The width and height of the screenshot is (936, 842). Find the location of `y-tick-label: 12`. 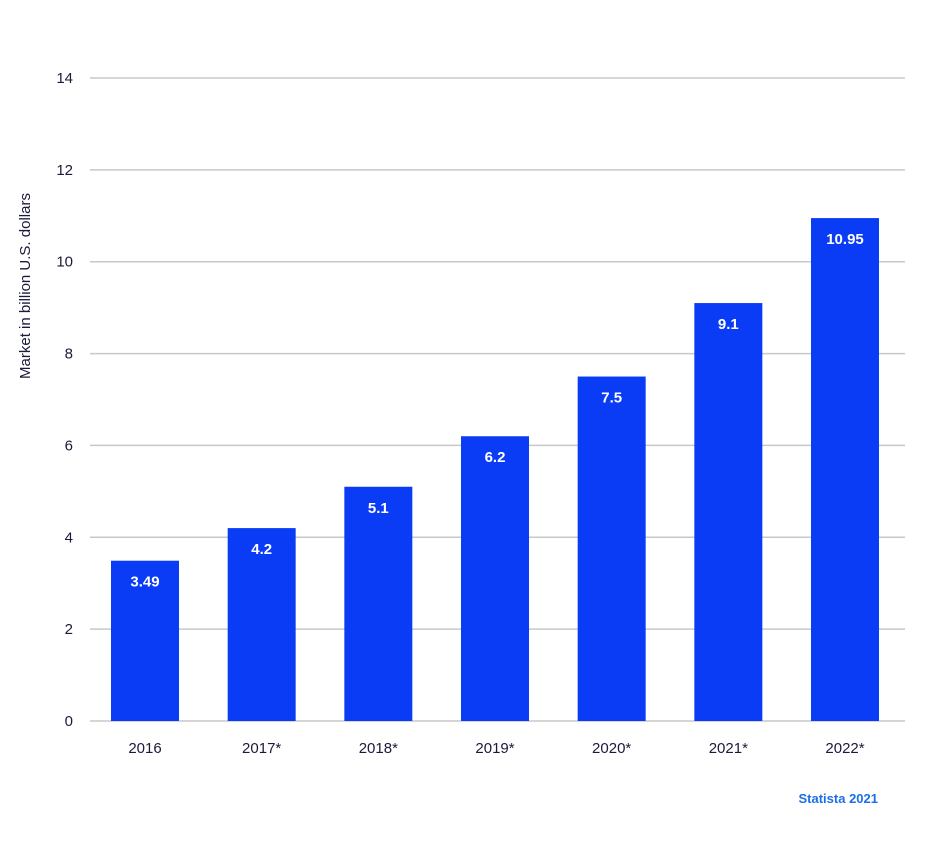

y-tick-label: 12 is located at coordinates (64, 170).